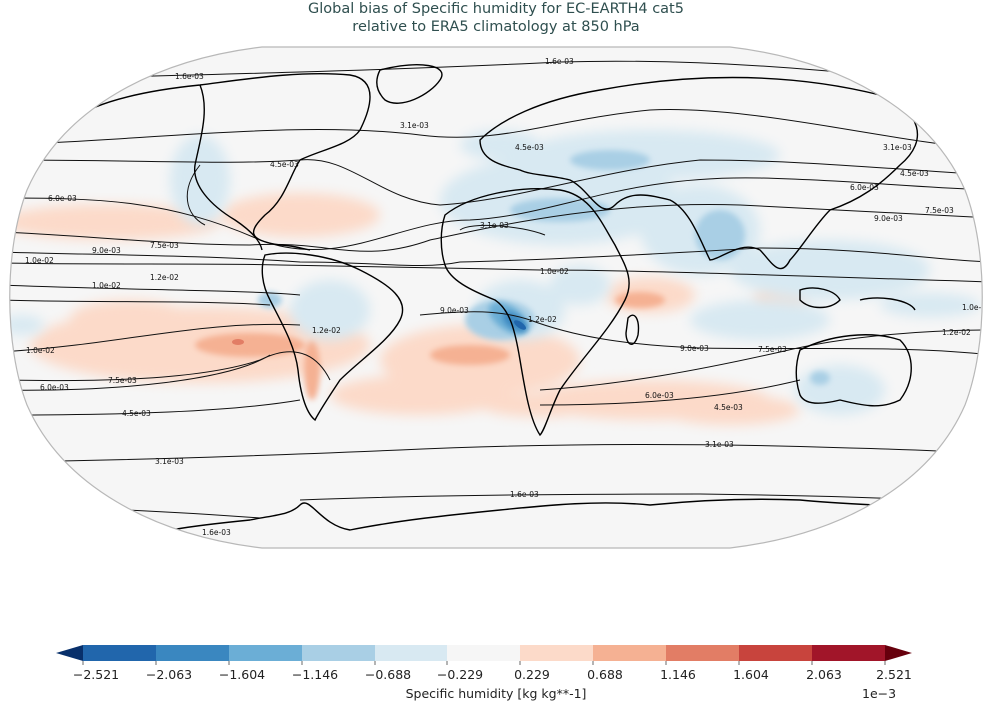 Image resolution: width=992 pixels, height=702 pixels. What do you see at coordinates (751, 674) in the screenshot?
I see `colorbar-tick: 1.604` at bounding box center [751, 674].